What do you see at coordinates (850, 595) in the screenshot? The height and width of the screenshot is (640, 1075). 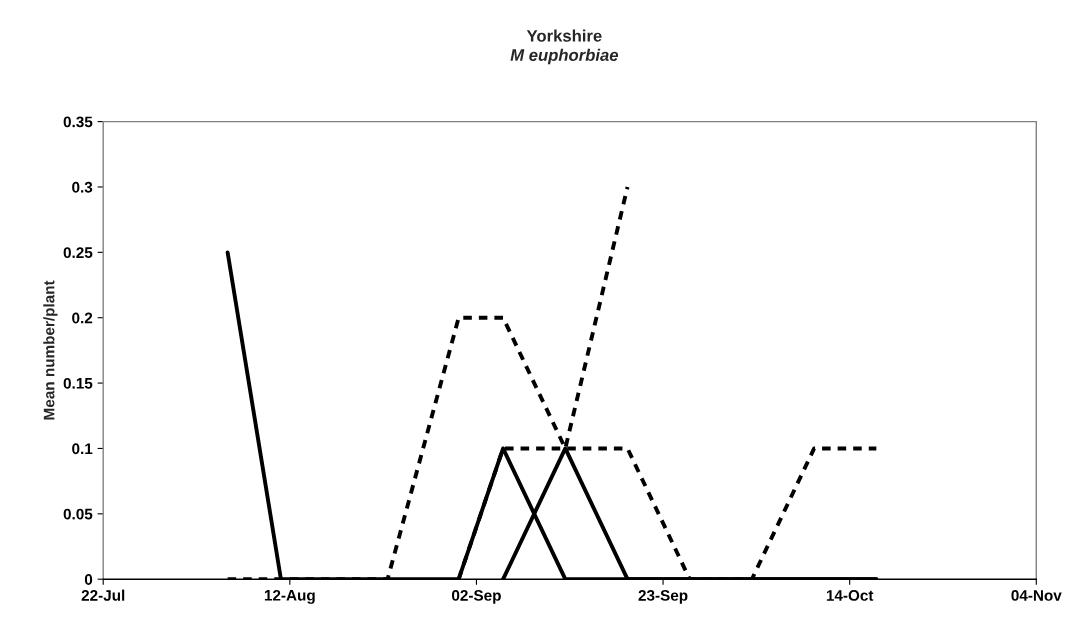 I see `x-tick-label: 14-Oct` at bounding box center [850, 595].